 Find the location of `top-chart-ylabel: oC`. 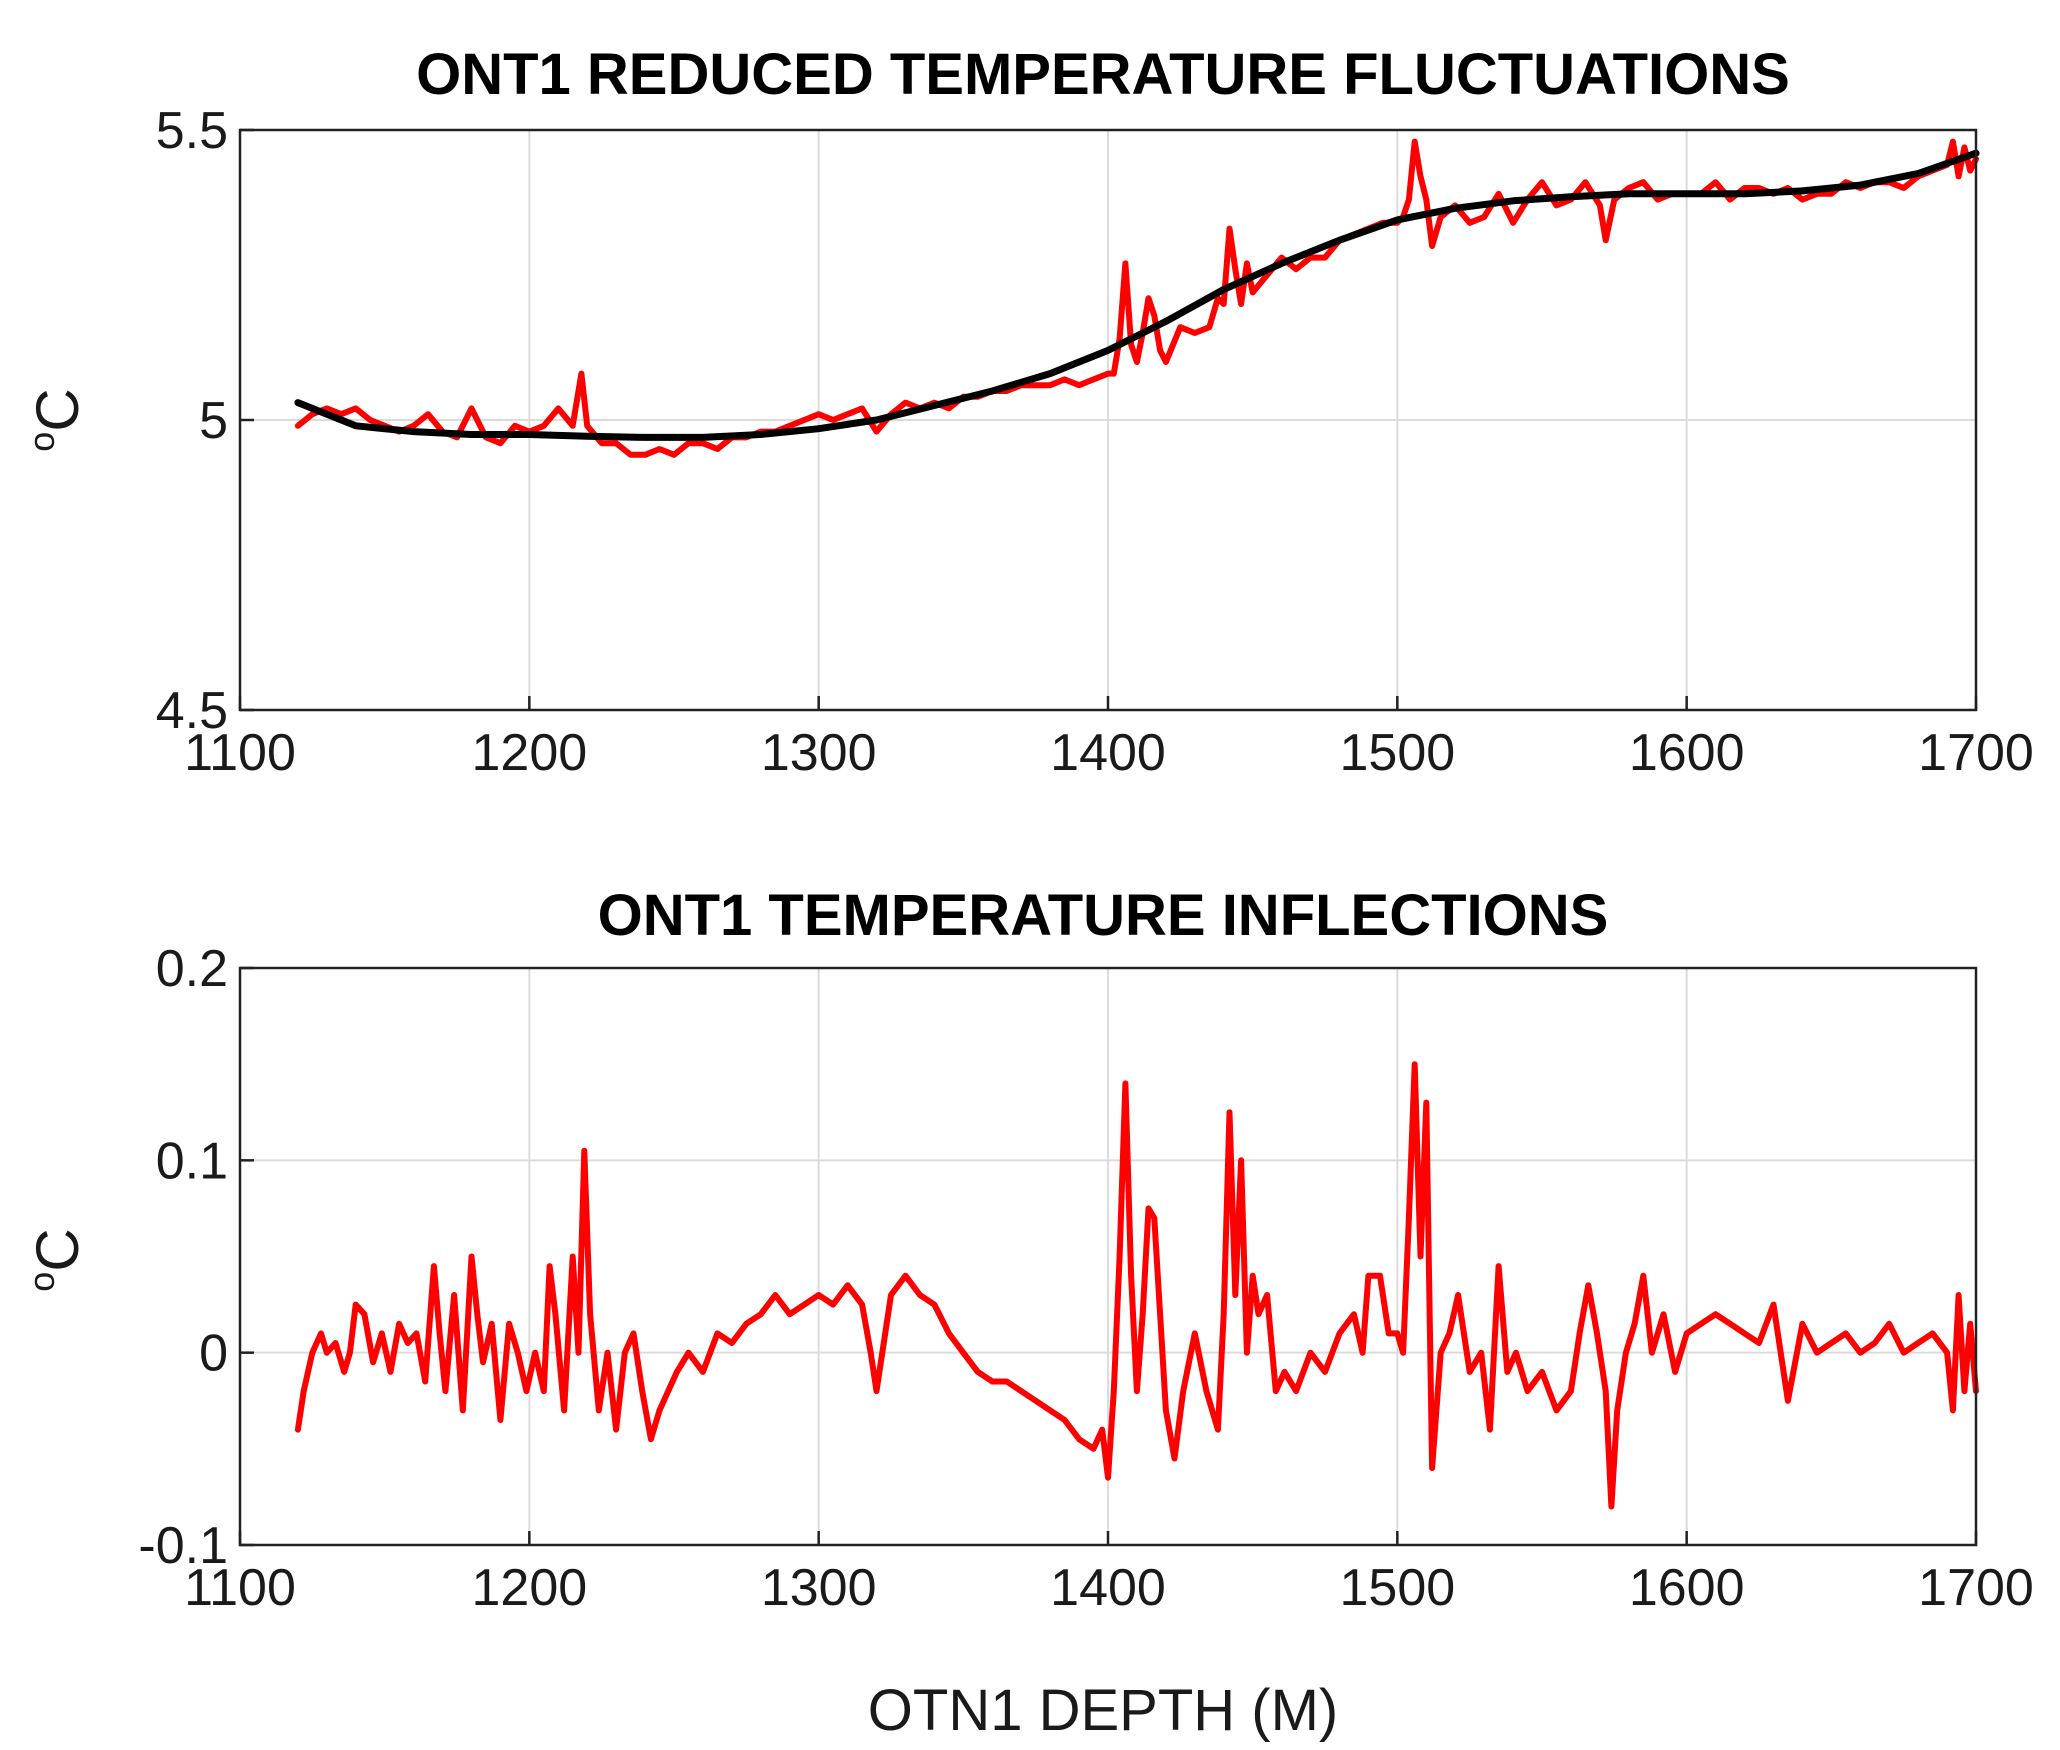

top-chart-ylabel: oC is located at coordinates (56, 419).